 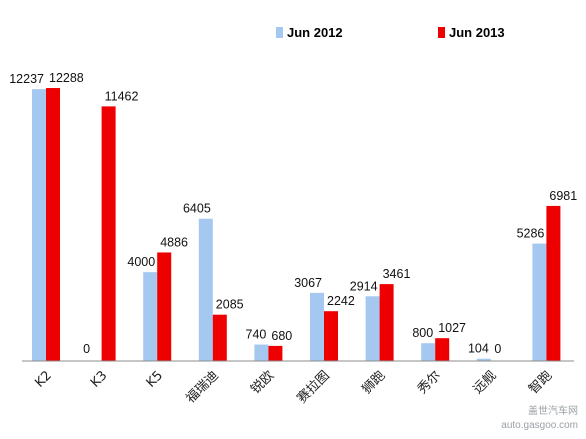 What do you see at coordinates (452, 328) in the screenshot?
I see `data-label-1-7: 1027` at bounding box center [452, 328].